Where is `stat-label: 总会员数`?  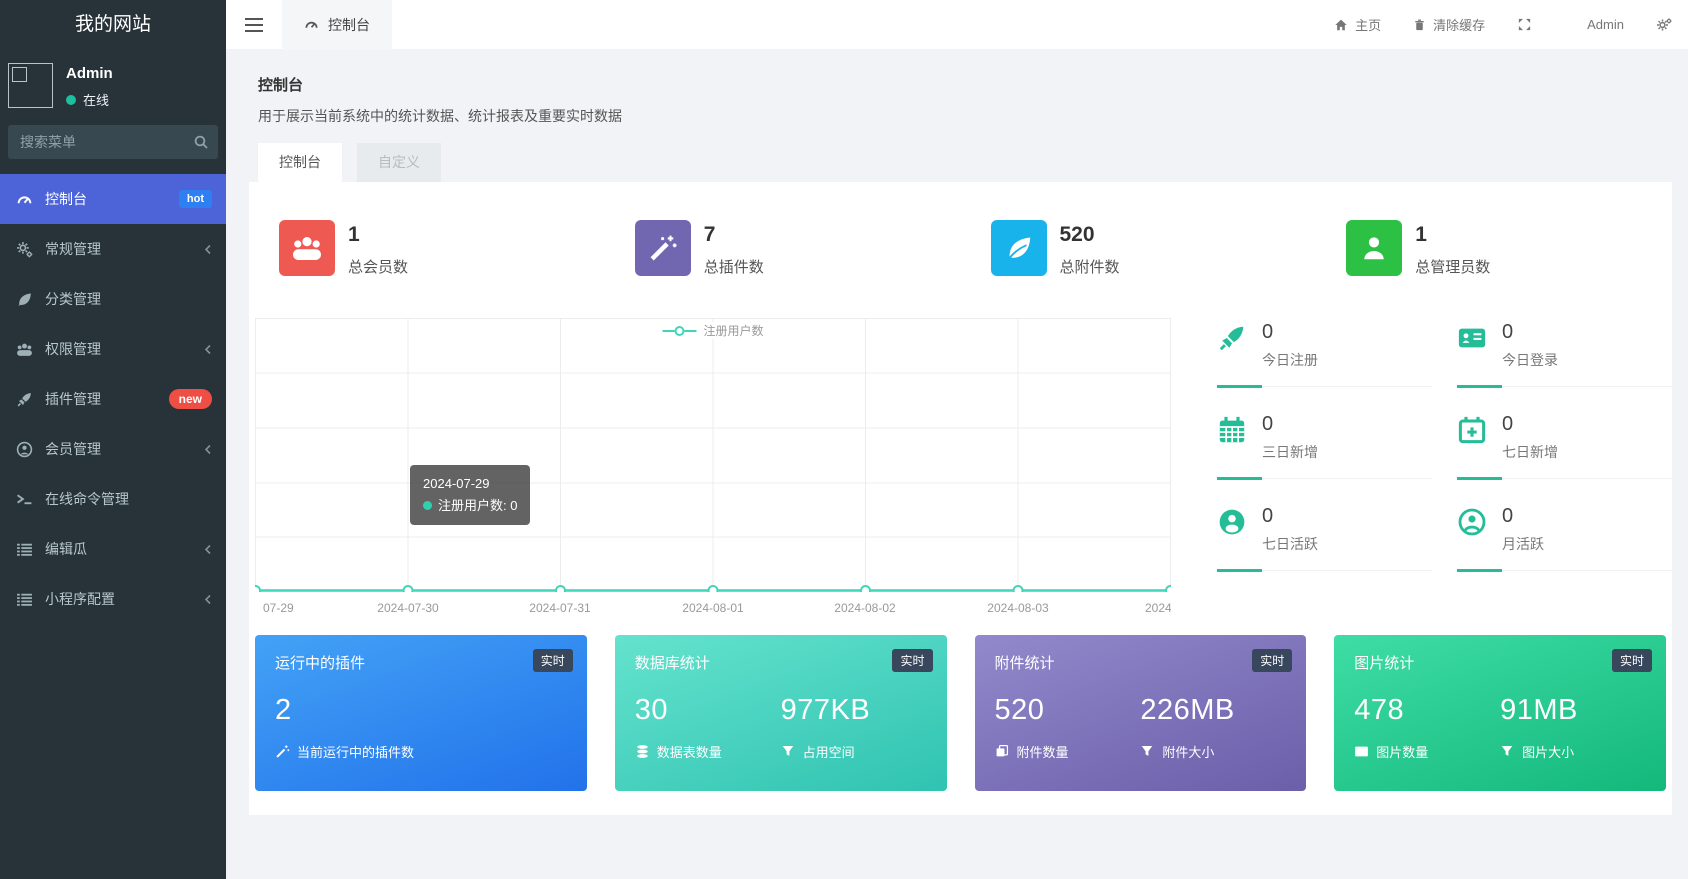
stat-label: 总会员数 is located at coordinates (378, 267).